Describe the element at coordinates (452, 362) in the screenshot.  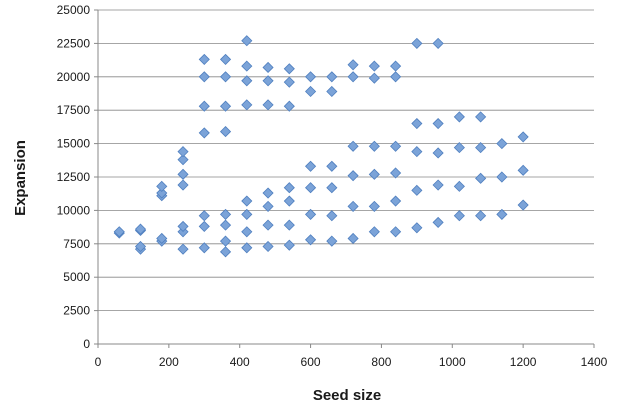
I see `x-tick-label: 1000` at that location.